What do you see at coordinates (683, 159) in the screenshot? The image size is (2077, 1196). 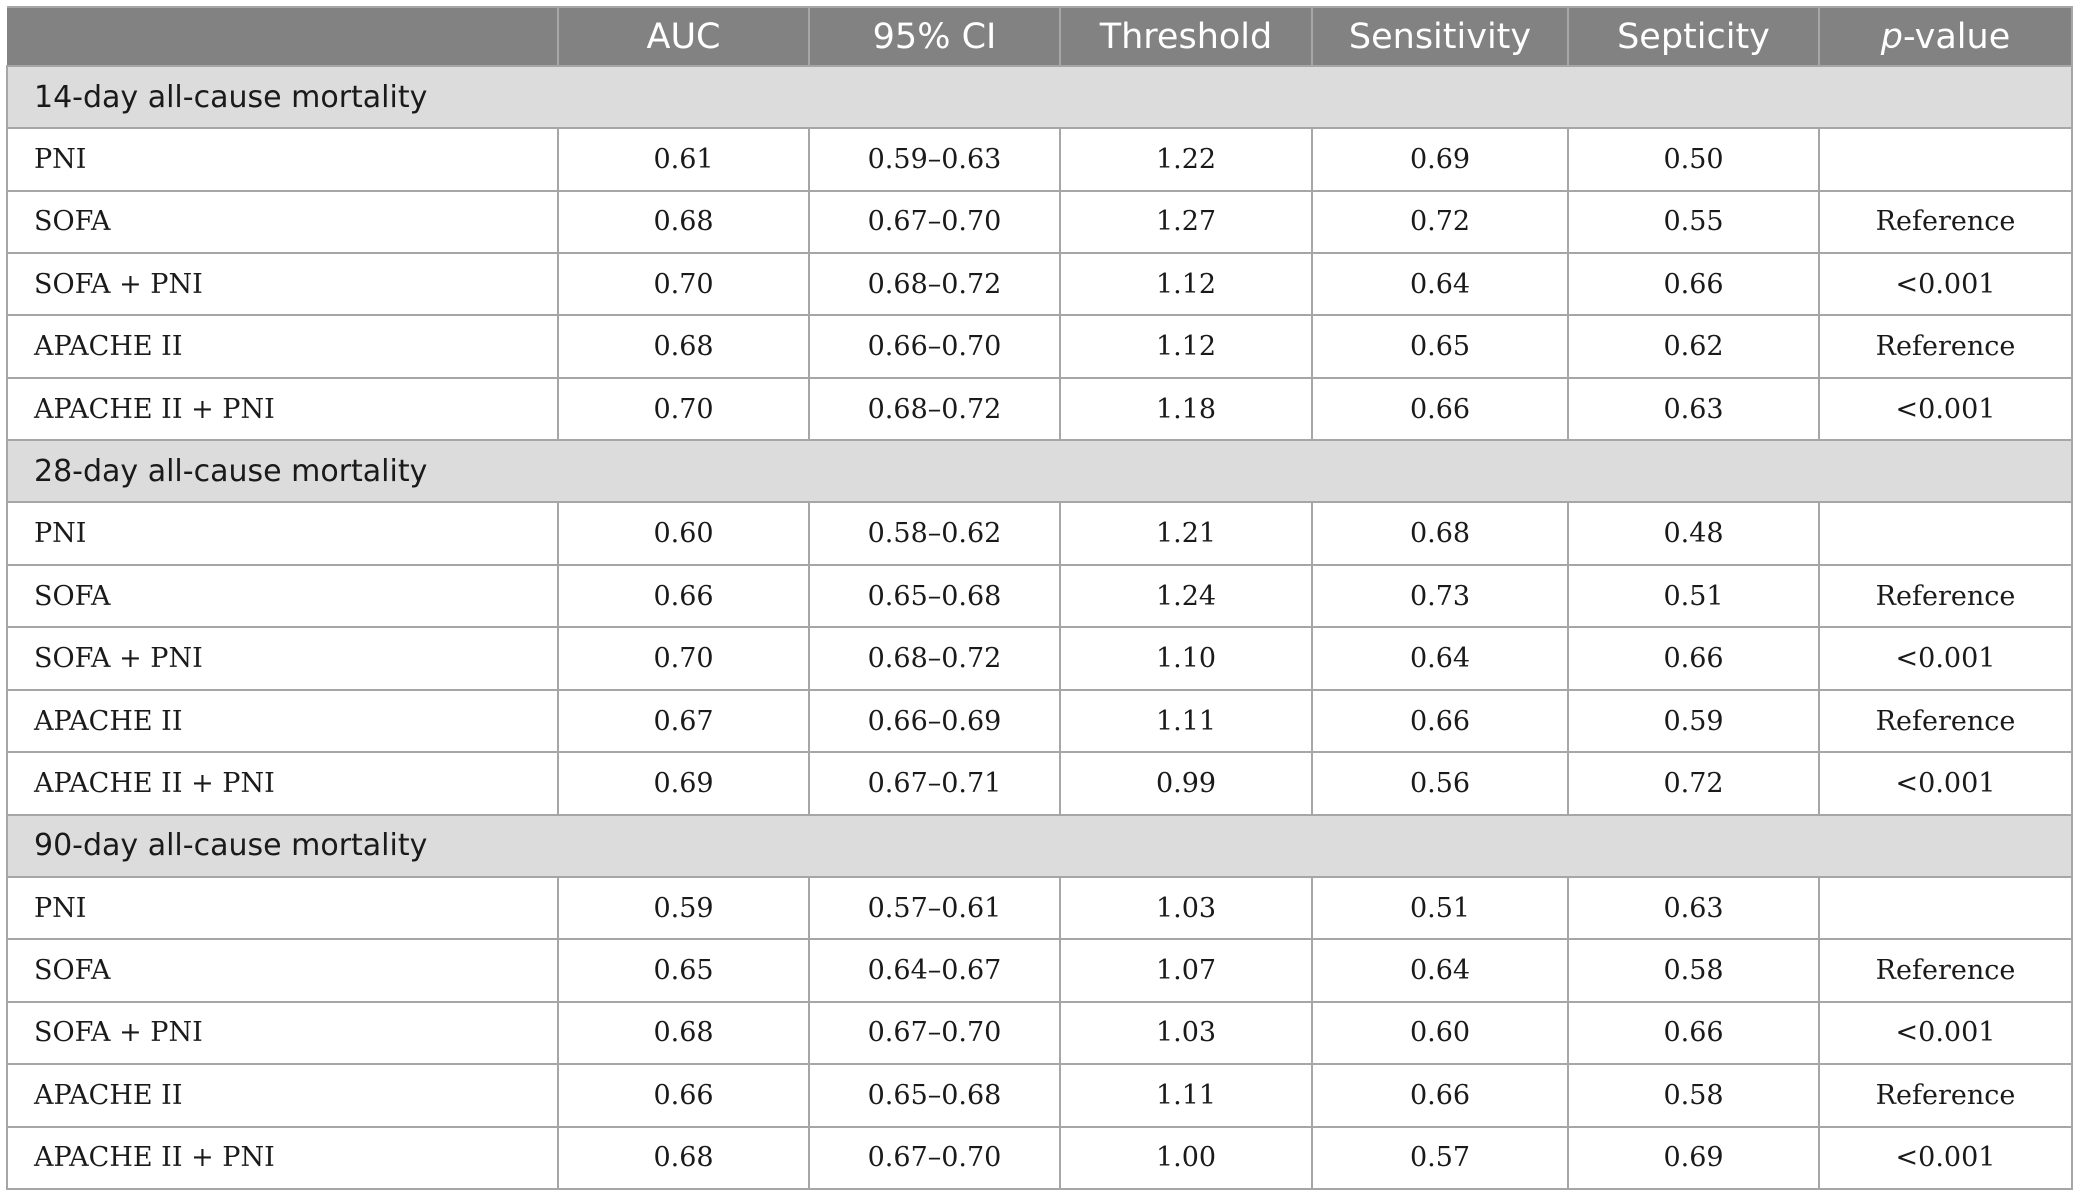 I see `auc-cell: 0.61` at bounding box center [683, 159].